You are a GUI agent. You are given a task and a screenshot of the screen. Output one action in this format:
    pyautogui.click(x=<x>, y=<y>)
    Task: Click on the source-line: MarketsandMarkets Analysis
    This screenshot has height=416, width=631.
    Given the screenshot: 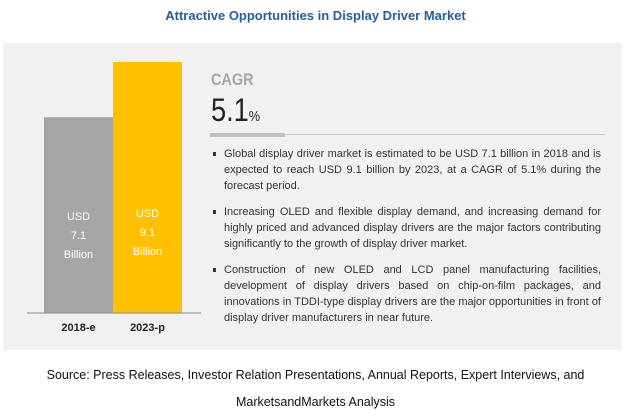 What is the action you would take?
    pyautogui.click(x=315, y=402)
    